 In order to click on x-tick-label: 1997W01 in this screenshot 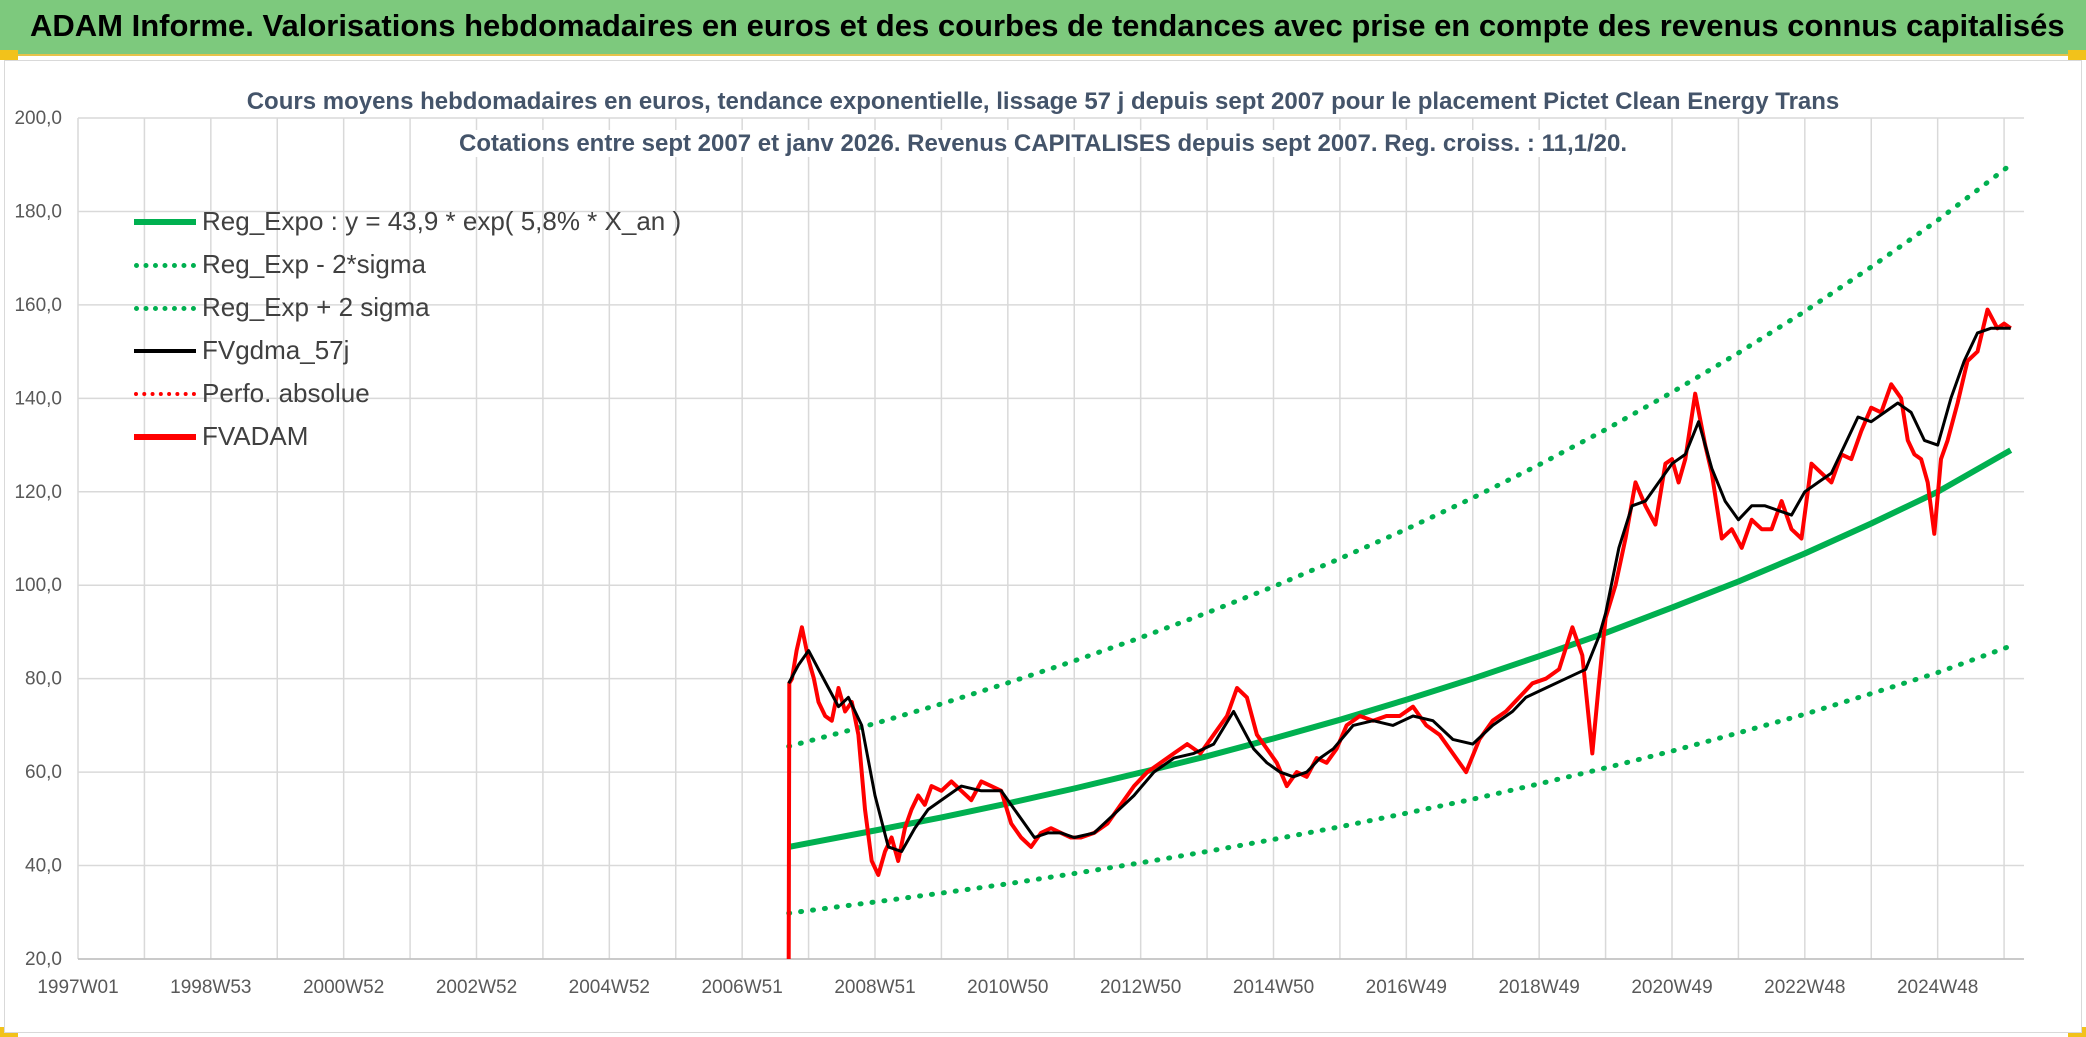, I will do `click(77, 987)`.